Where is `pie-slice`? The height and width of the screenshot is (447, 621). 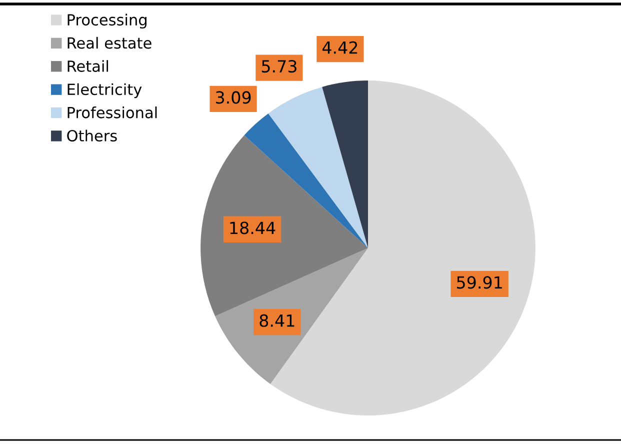 pie-slice is located at coordinates (345, 164).